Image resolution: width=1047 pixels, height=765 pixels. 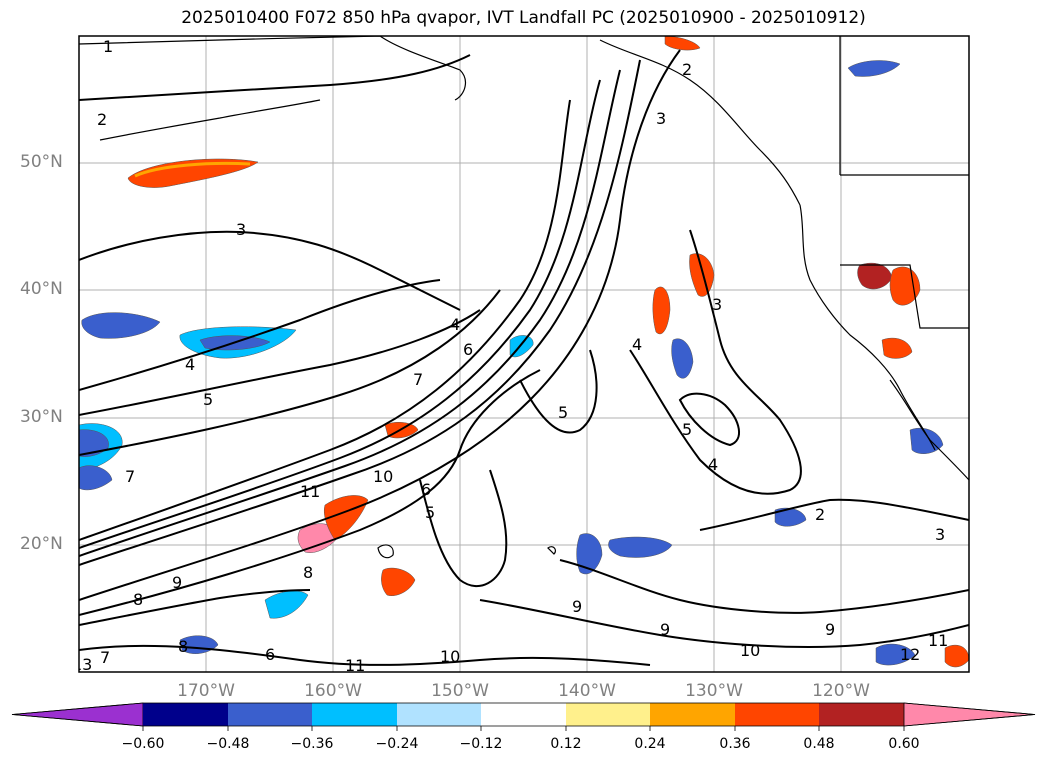 I want to click on bc-coast, so click(x=700, y=122).